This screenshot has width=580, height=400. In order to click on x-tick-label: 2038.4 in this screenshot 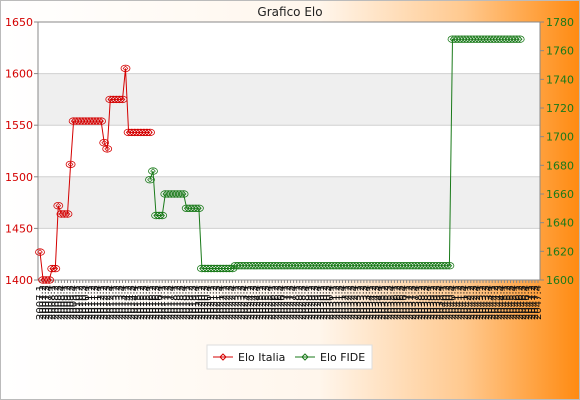, I will do `click(428, 302)`.